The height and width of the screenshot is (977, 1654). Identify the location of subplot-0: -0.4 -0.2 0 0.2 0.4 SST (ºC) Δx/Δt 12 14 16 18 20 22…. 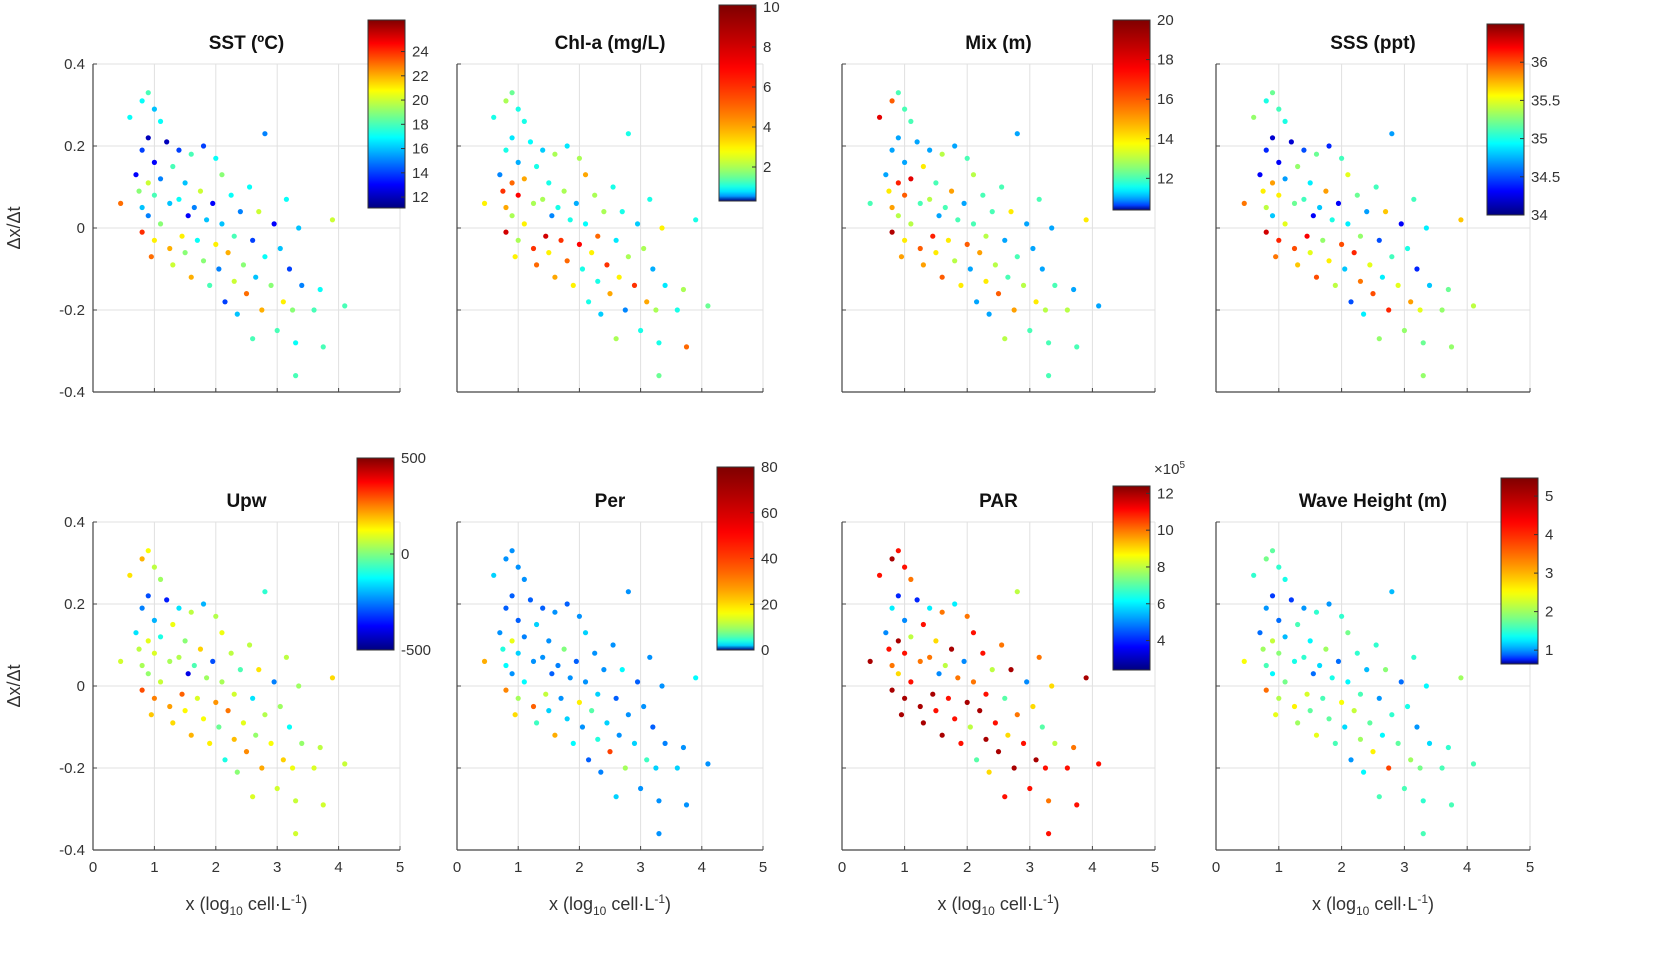
(216, 210).